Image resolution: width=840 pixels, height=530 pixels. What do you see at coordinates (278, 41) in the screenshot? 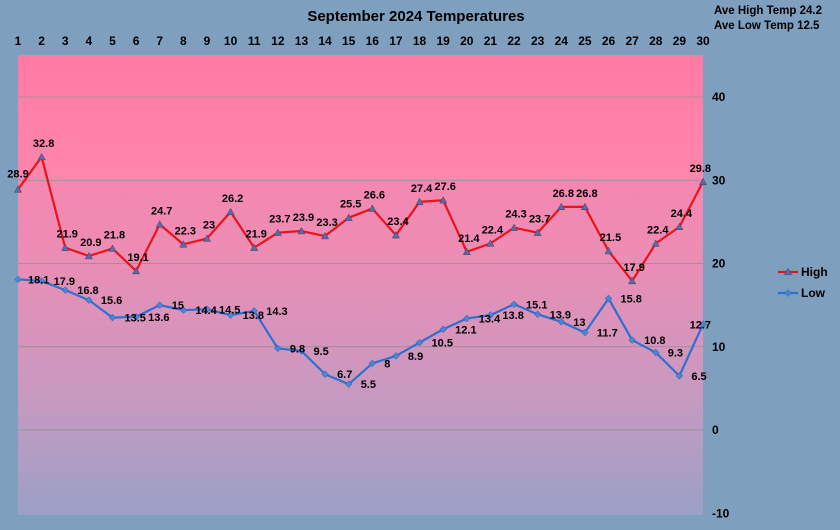
I see `x-tick-label: 12` at bounding box center [278, 41].